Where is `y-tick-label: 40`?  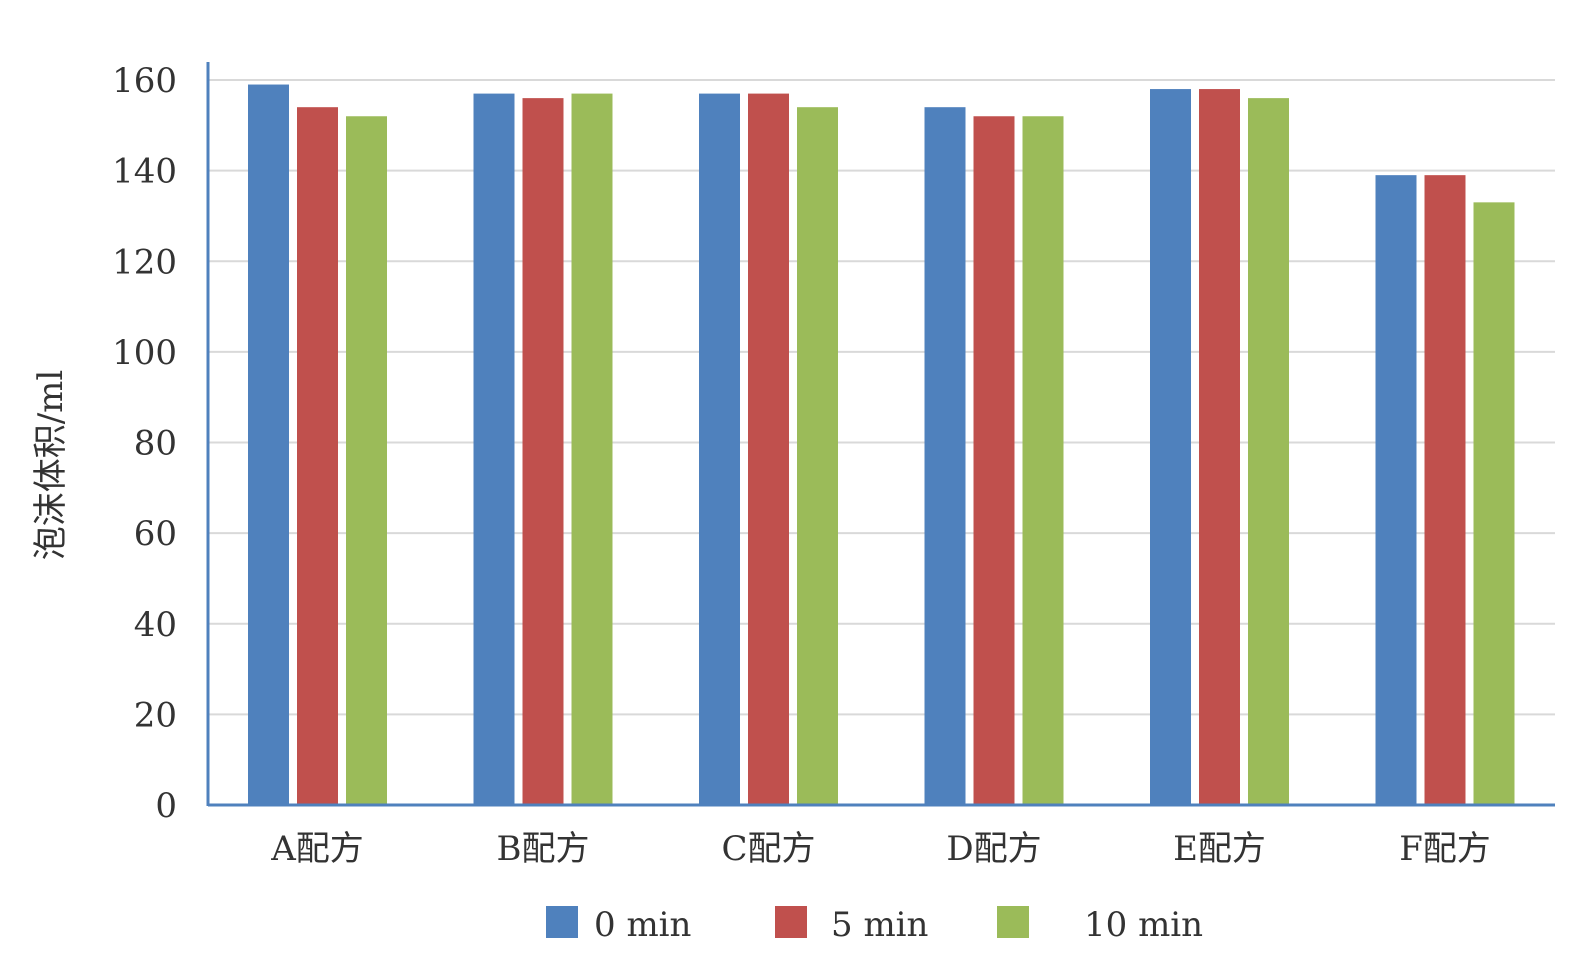
y-tick-label: 40 is located at coordinates (155, 625).